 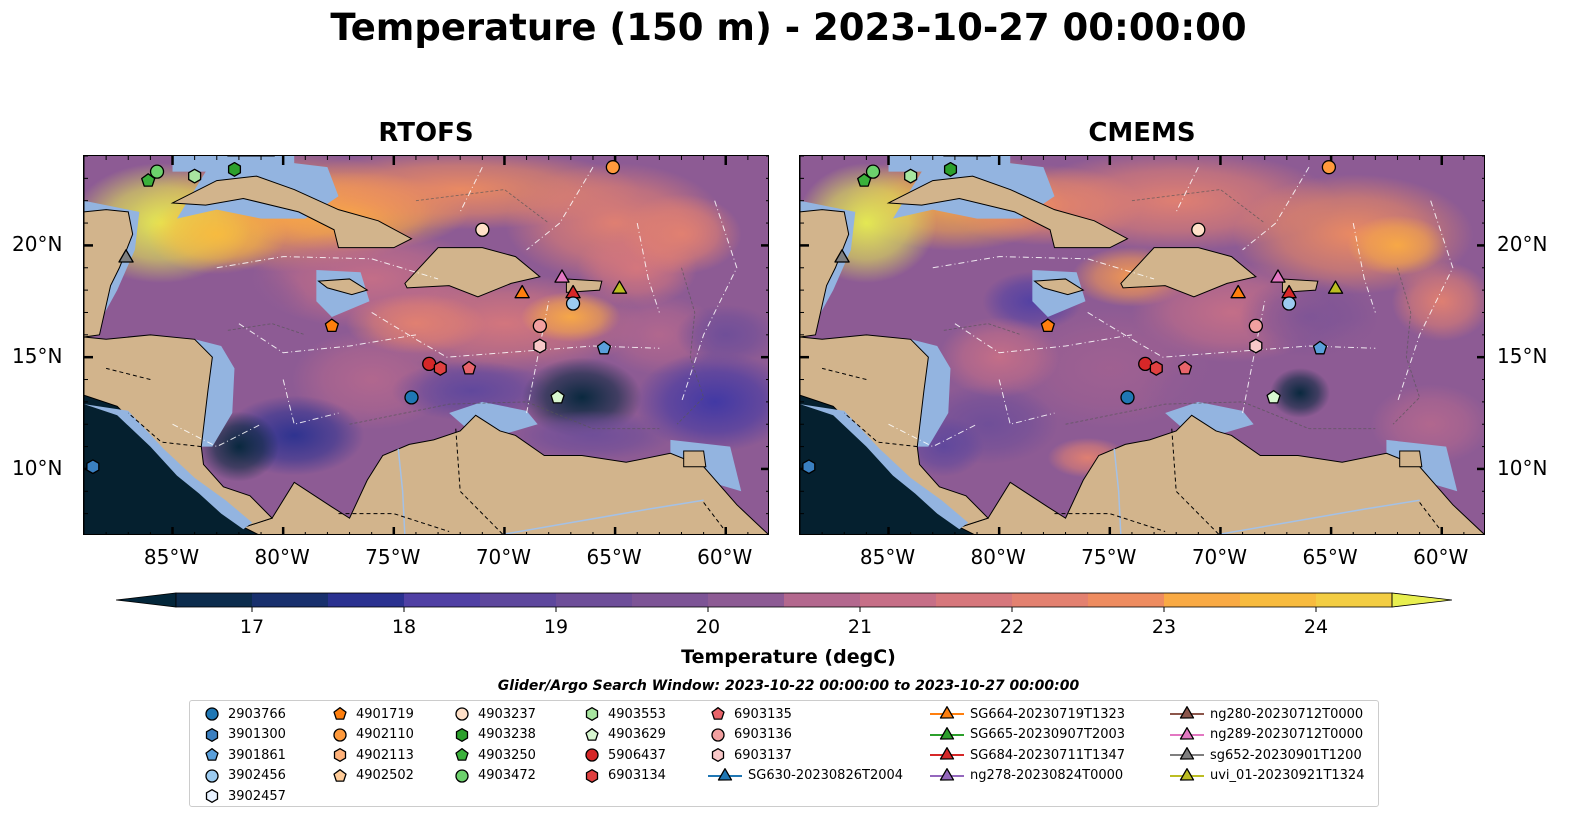 What do you see at coordinates (556, 627) in the screenshot?
I see `colorbar-tick-label: 19` at bounding box center [556, 627].